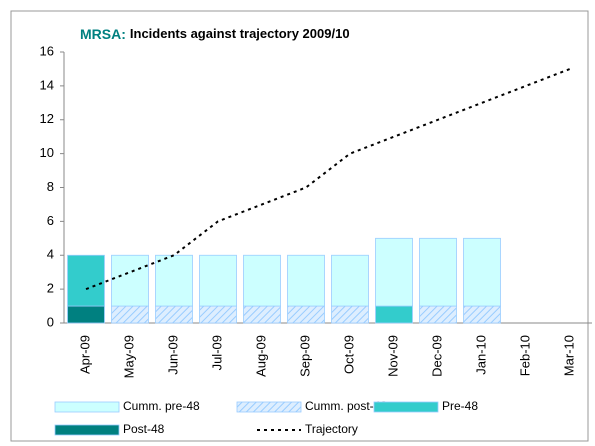 This screenshot has height=446, width=595. Describe the element at coordinates (84, 354) in the screenshot. I see `x-tick-label: Apr-09` at that location.